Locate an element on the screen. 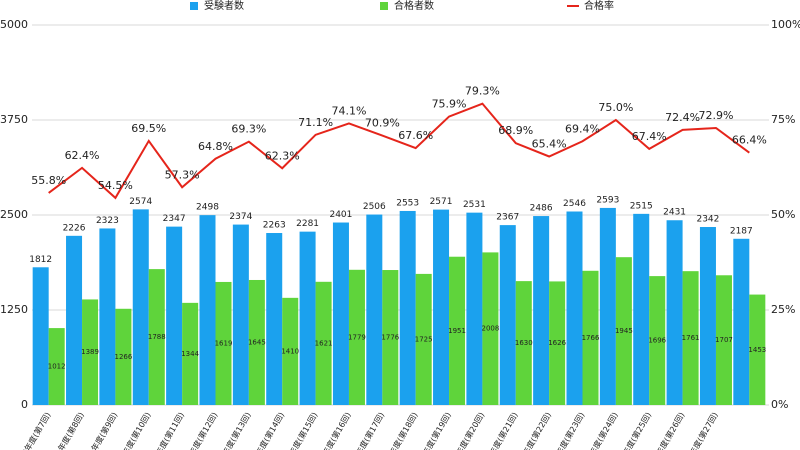 This screenshot has width=800, height=450. data-label: 1410 is located at coordinates (290, 351).